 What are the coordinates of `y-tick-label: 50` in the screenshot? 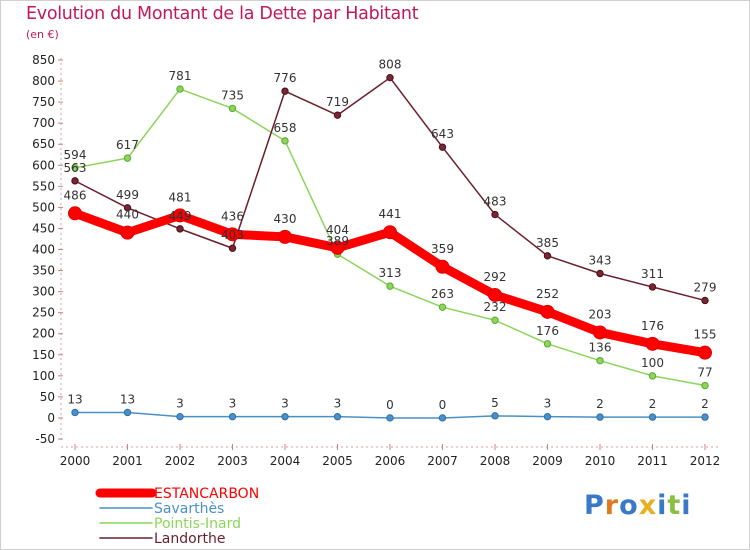 It's located at (47, 397).